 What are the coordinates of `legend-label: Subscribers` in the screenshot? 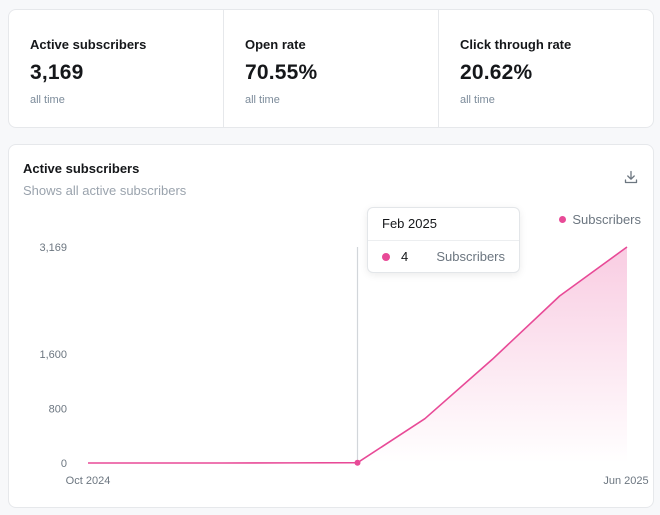 It's located at (606, 219).